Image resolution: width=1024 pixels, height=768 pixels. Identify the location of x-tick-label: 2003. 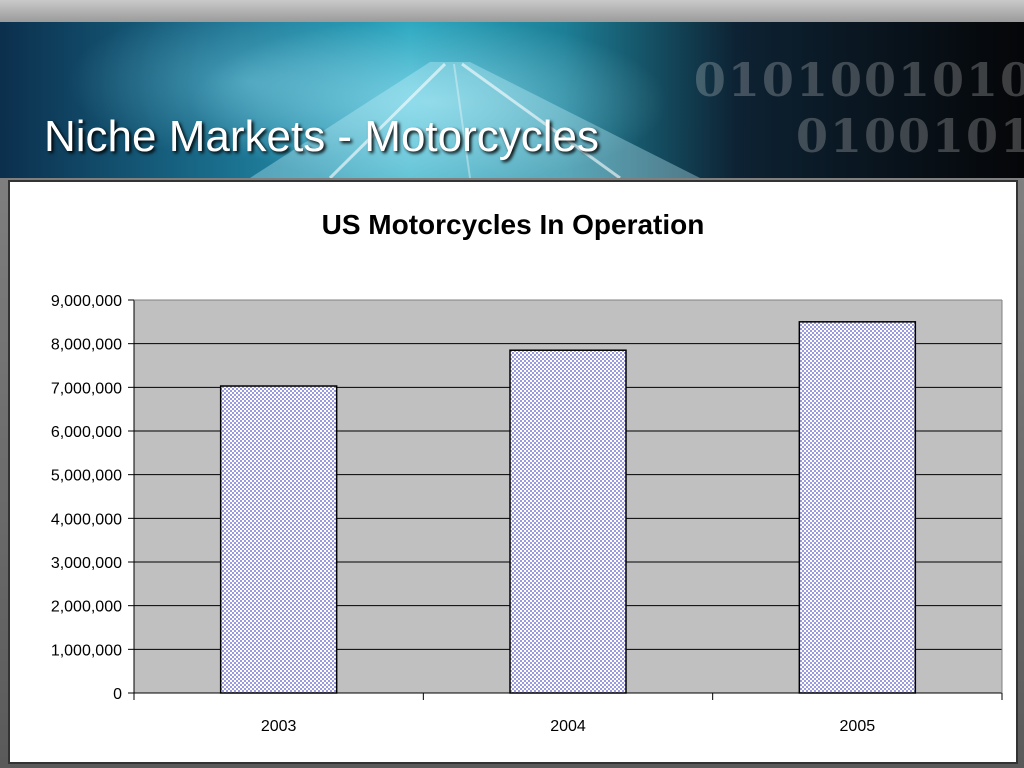
(279, 726).